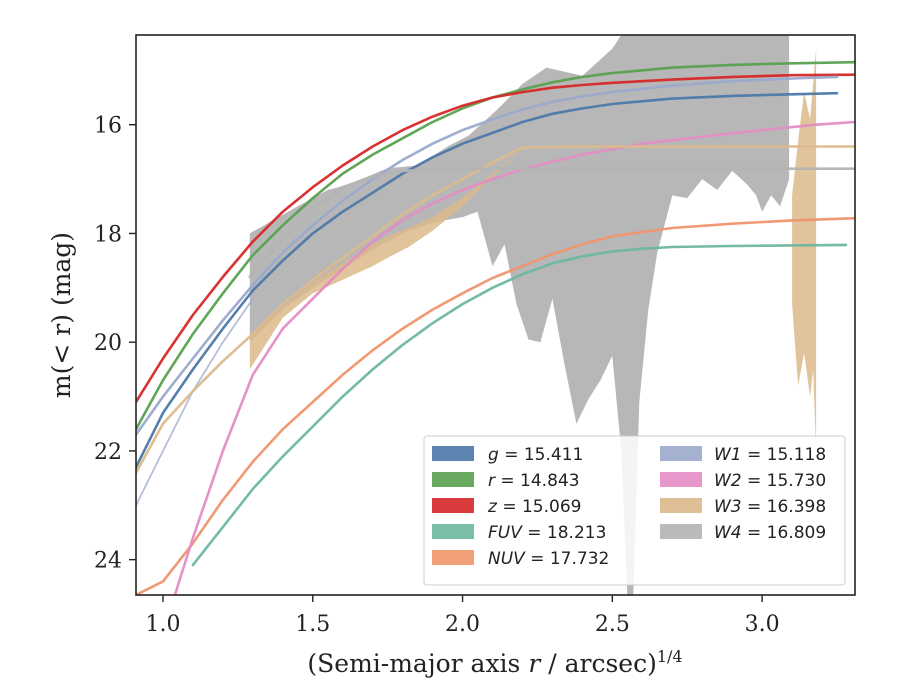  What do you see at coordinates (535, 663) in the screenshot?
I see `x-axis-label-variable: r` at bounding box center [535, 663].